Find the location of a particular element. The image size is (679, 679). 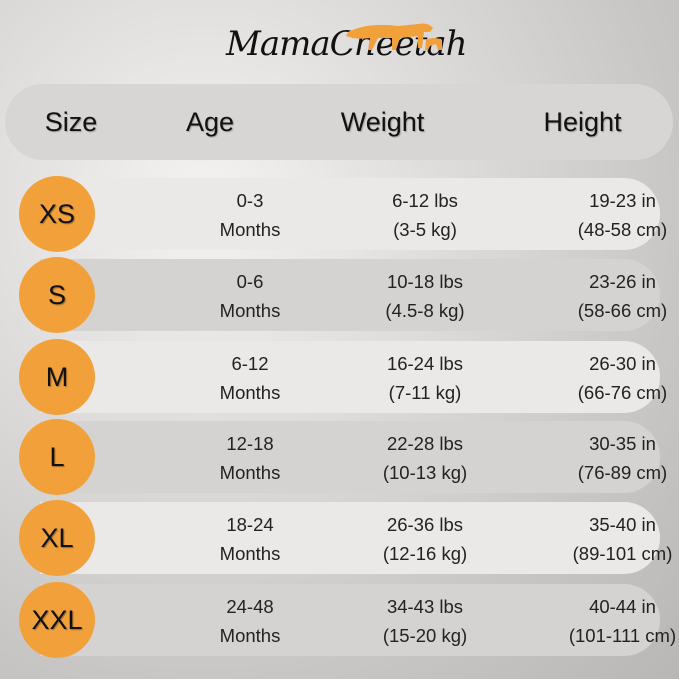

cell-weight-line: (4.5-8 kg) is located at coordinates (425, 310).